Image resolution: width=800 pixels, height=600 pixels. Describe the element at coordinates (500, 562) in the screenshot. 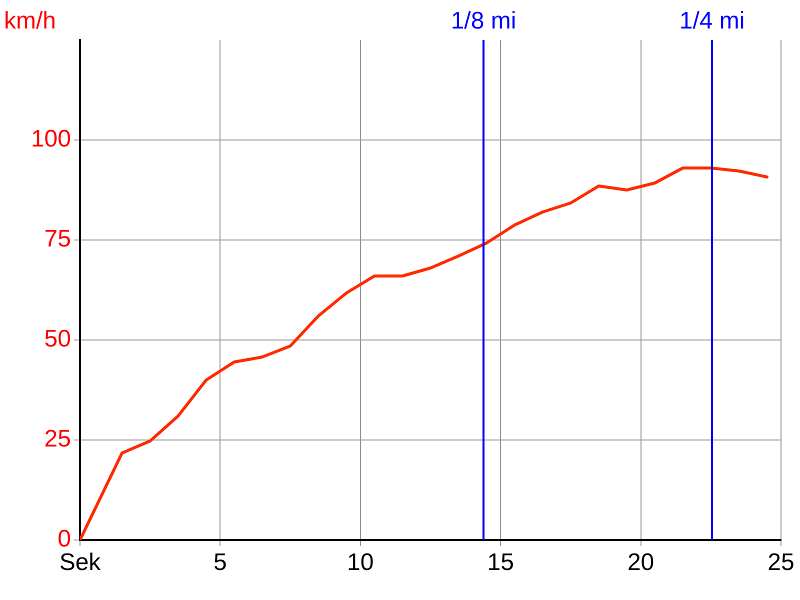

I see `x-tick-label: 15` at that location.